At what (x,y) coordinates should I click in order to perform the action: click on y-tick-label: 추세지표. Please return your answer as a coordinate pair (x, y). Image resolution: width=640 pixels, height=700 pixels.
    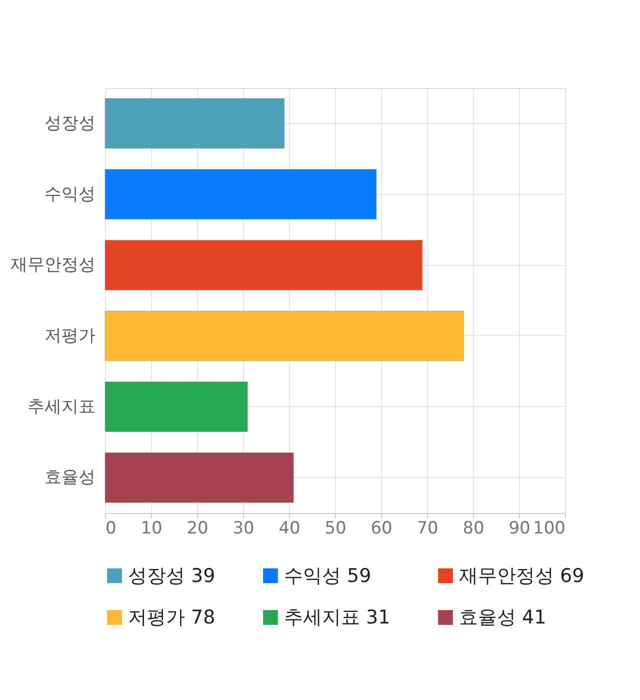
    Looking at the image, I should click on (62, 406).